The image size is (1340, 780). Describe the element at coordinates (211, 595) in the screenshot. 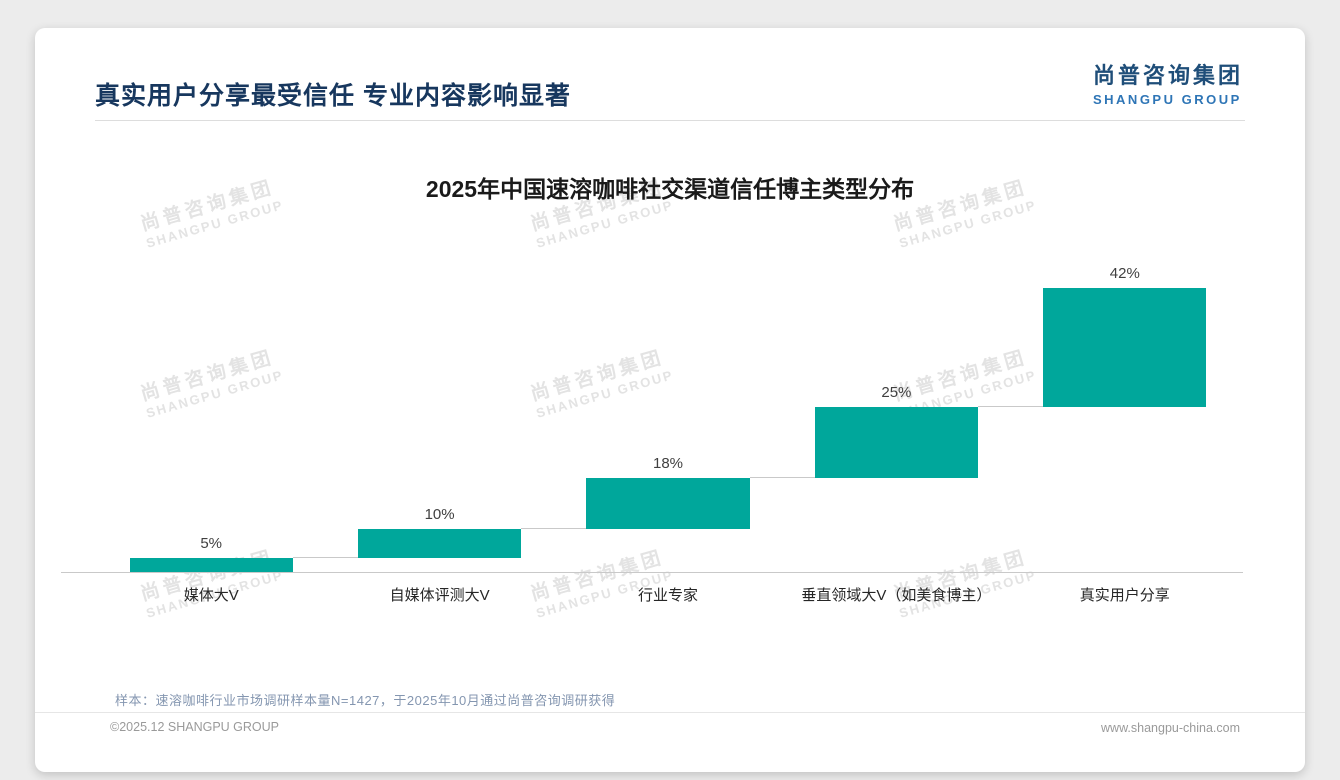

I see `x-axis-label-0: 媒体大V` at that location.